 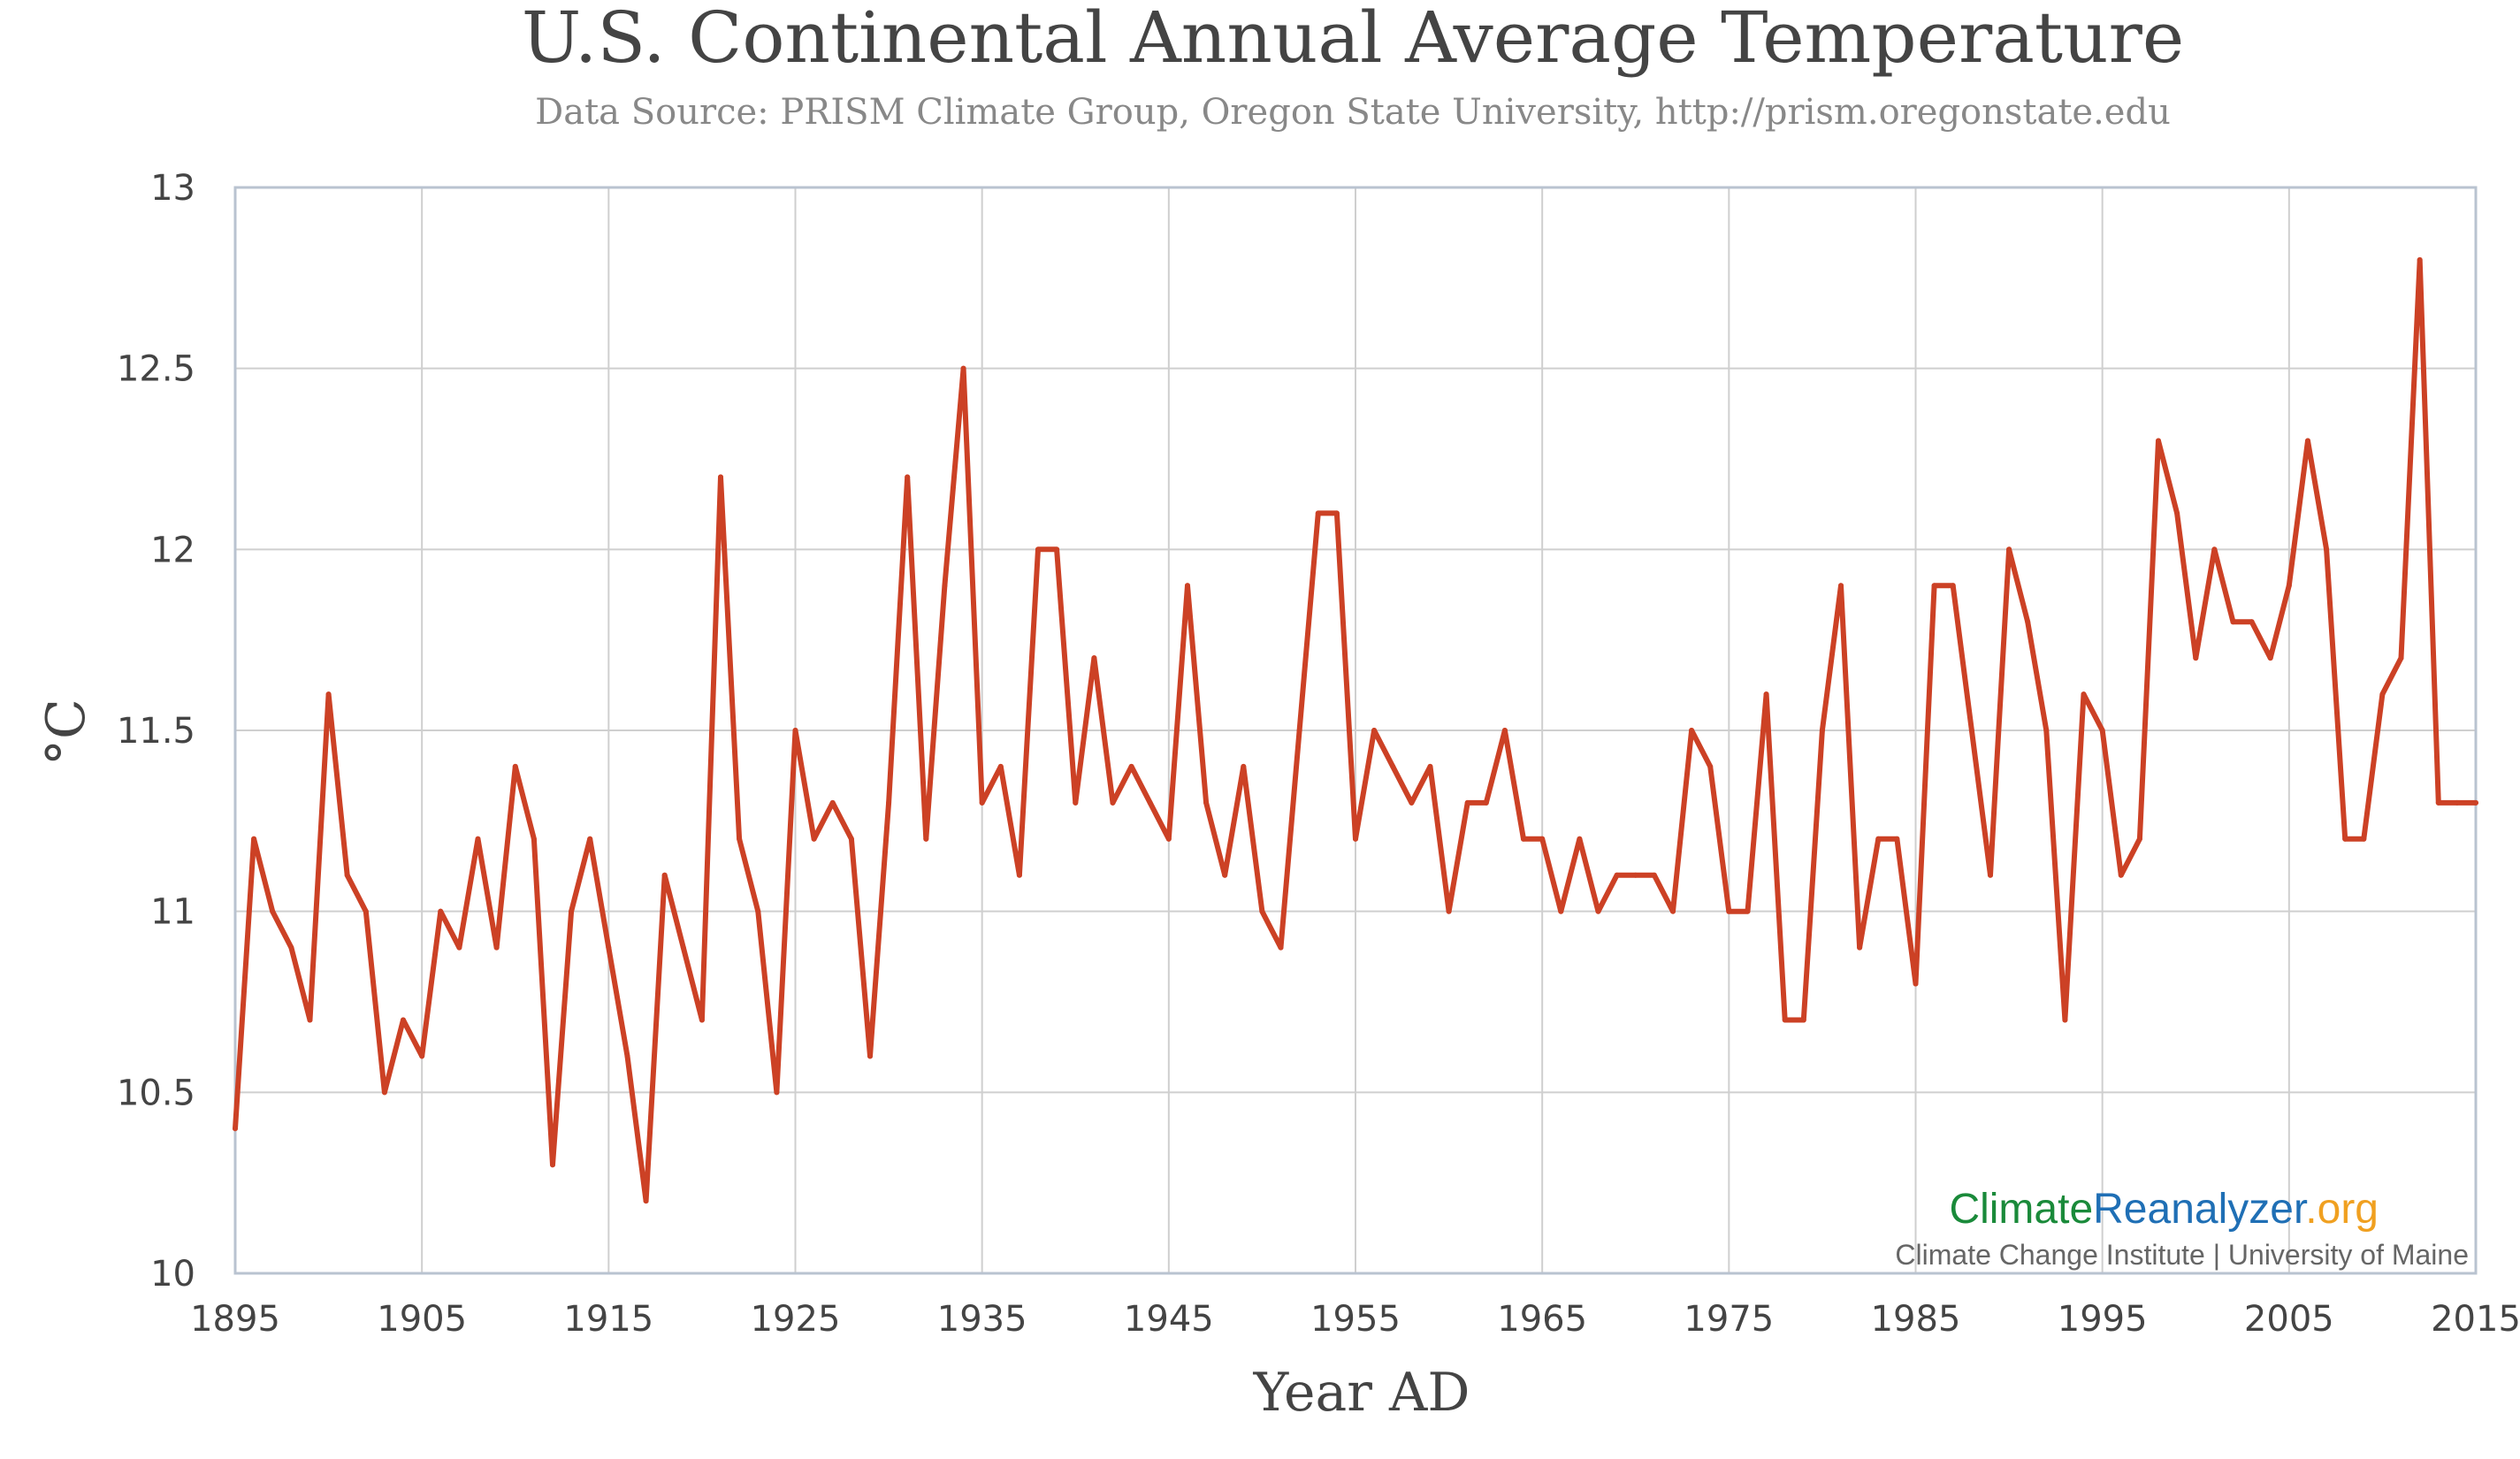 What do you see at coordinates (1729, 1320) in the screenshot?
I see `x-tick-label: 1975` at bounding box center [1729, 1320].